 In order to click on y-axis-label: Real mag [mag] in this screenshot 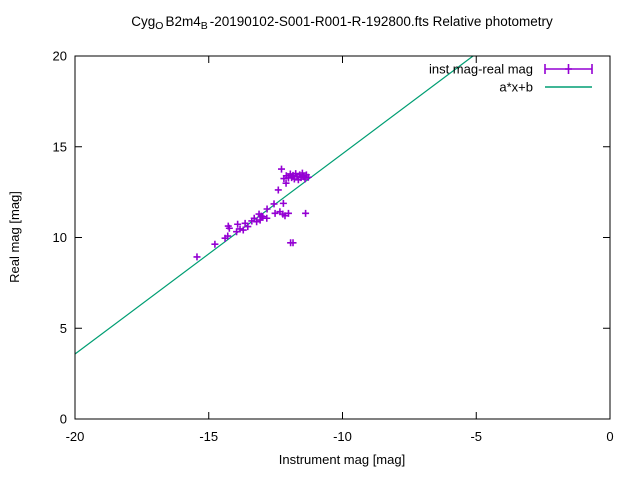, I will do `click(14, 237)`.